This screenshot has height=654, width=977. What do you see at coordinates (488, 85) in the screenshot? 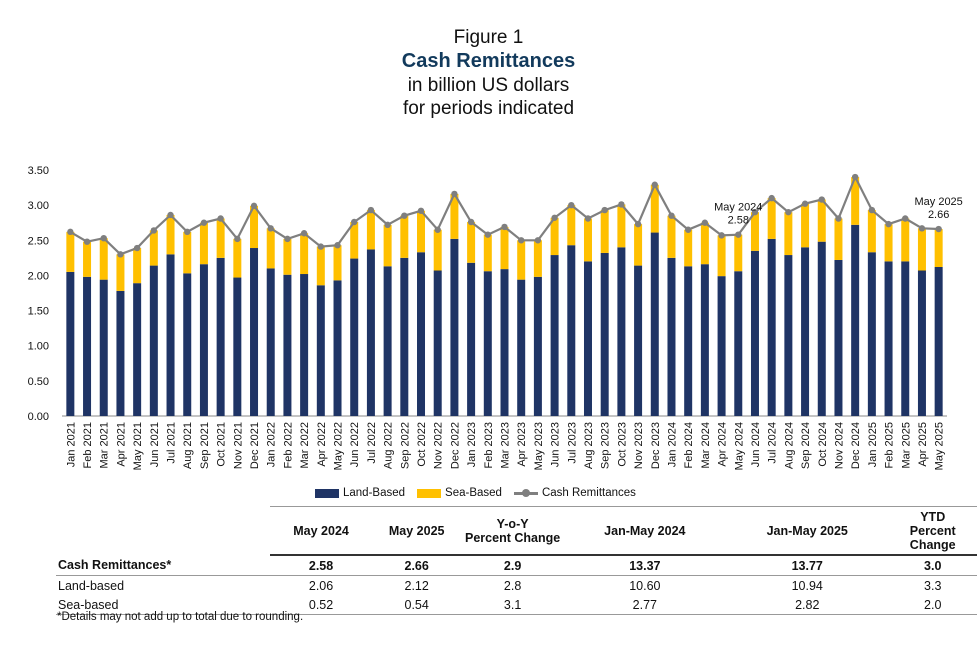
I see `chart-subtitle-units: in billion US dollars` at bounding box center [488, 85].